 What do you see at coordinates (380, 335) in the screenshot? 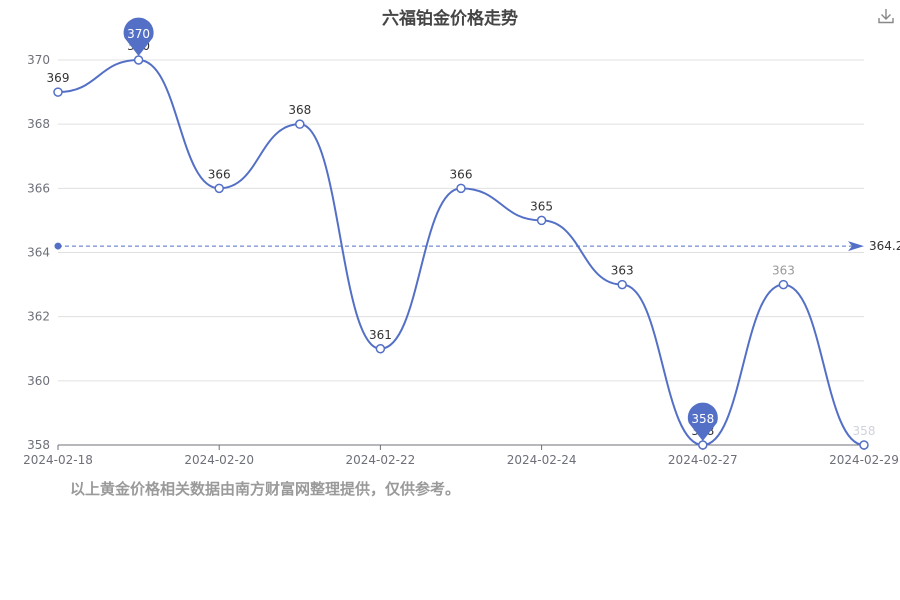
I see `data-label: 361` at bounding box center [380, 335].